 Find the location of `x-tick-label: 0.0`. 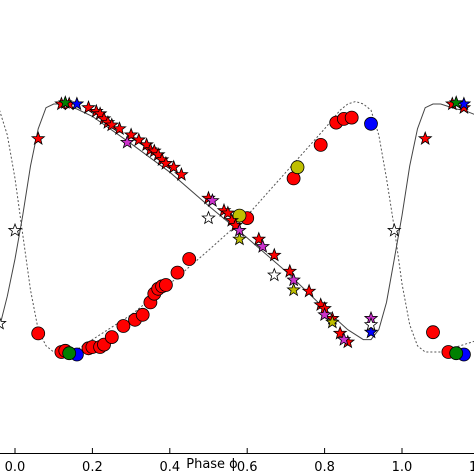

x-tick-label: 0.0 is located at coordinates (15, 467).